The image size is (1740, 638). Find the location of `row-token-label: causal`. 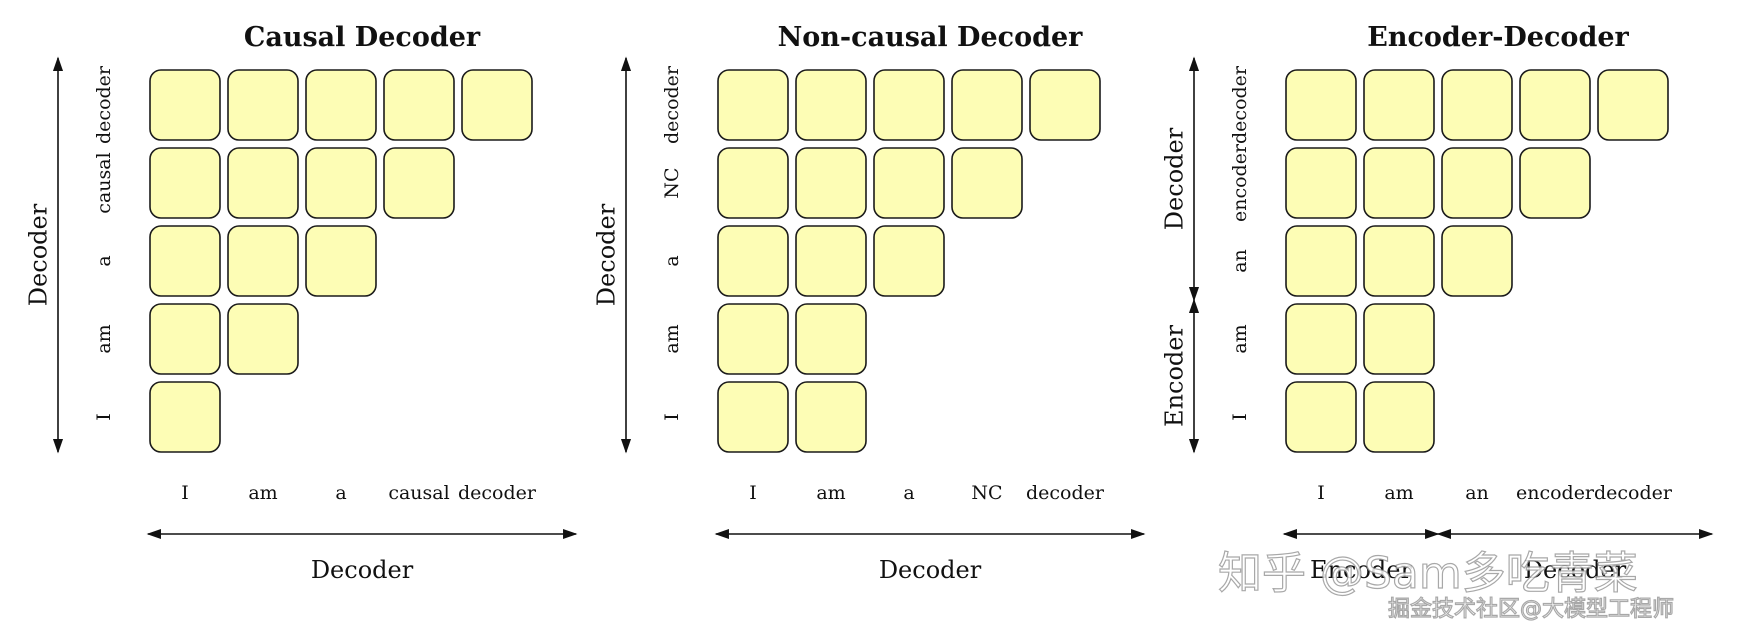

row-token-label: causal is located at coordinates (104, 182).